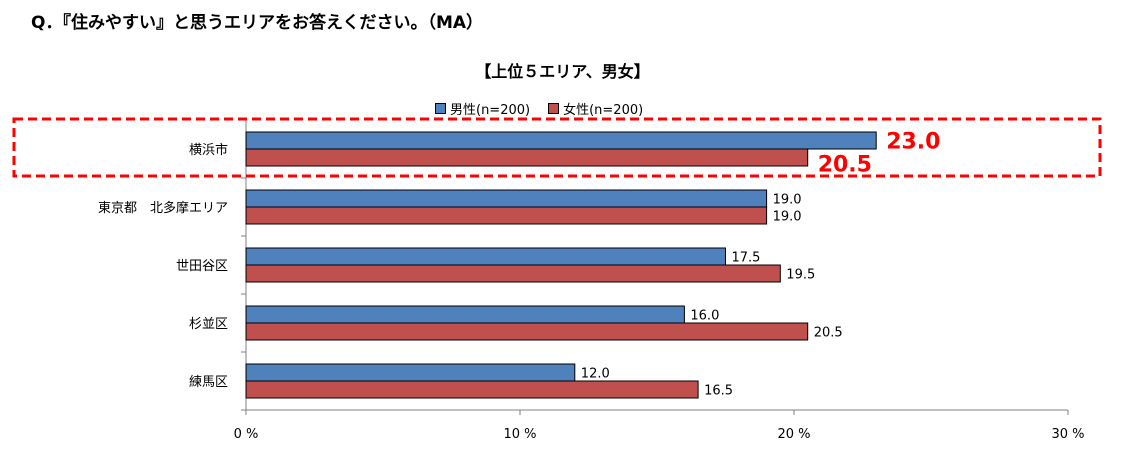 The width and height of the screenshot is (1125, 466). I want to click on x-tick-label: 20 %, so click(793, 434).